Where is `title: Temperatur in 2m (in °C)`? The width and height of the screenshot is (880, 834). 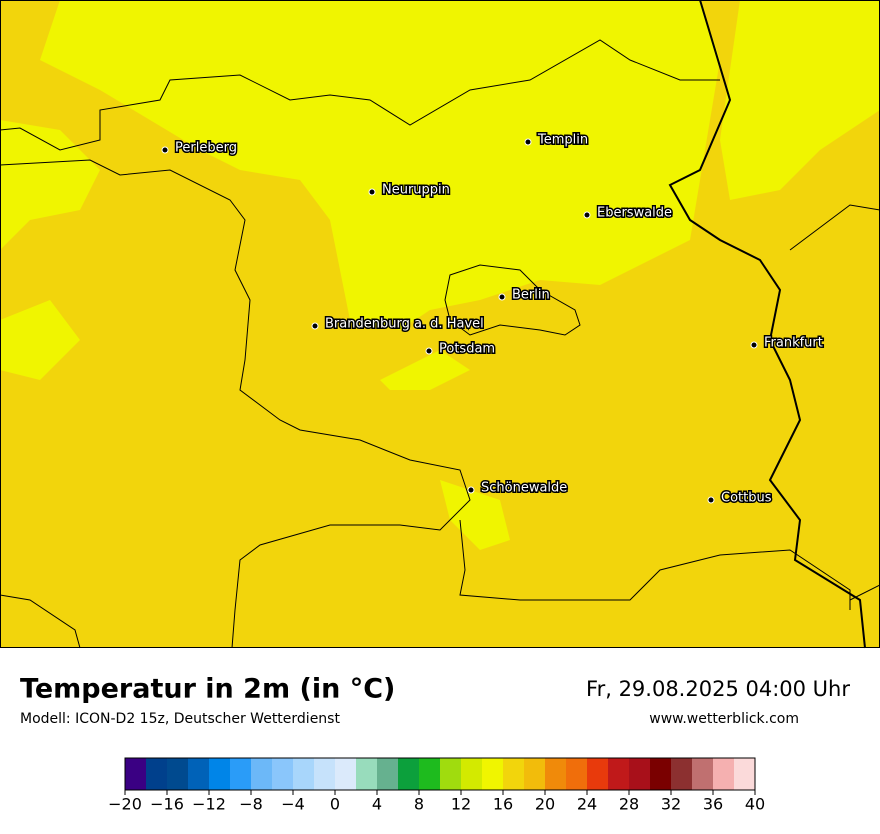 title: Temperatur in 2m (in °C) is located at coordinates (207, 689).